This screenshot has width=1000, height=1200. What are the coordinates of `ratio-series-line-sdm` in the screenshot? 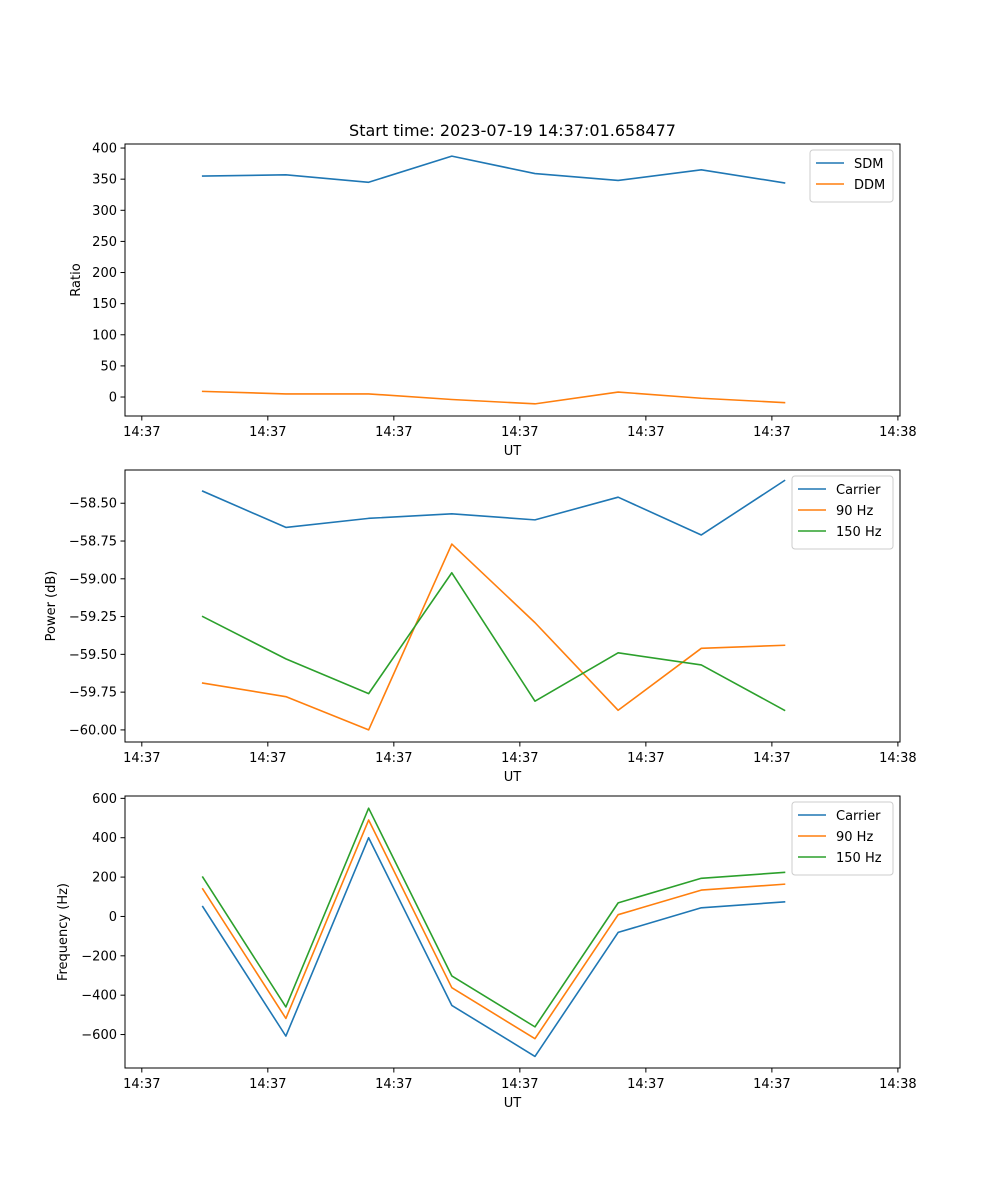 It's located at (493, 169).